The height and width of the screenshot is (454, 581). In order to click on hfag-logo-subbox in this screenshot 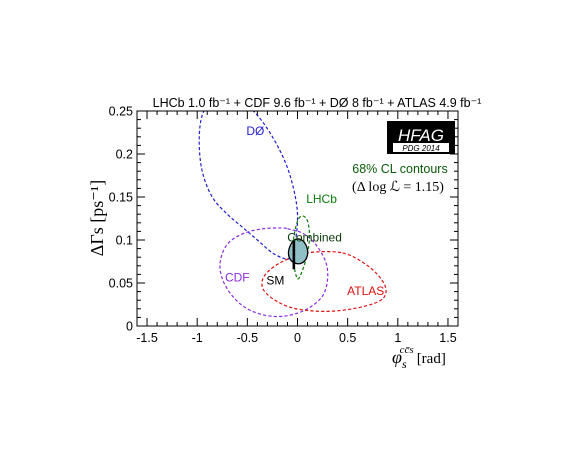, I will do `click(421, 147)`.